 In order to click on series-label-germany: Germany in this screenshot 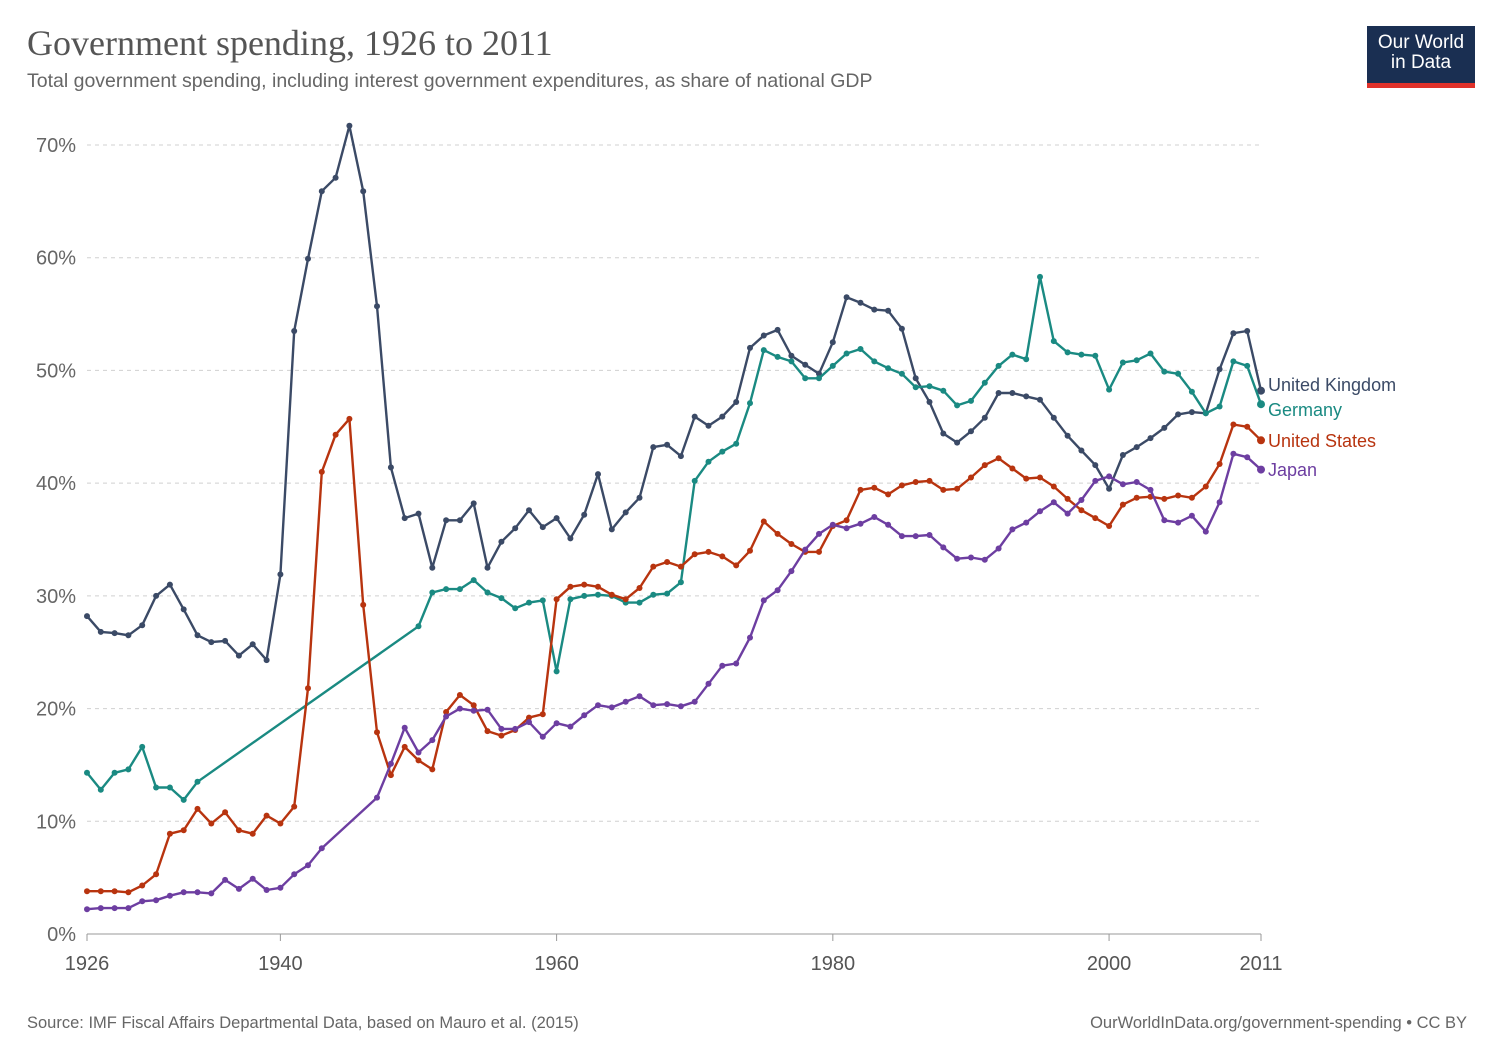, I will do `click(1305, 410)`.